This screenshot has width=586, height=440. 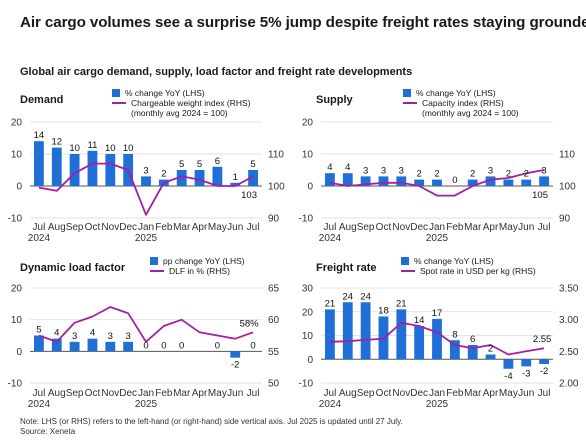 What do you see at coordinates (199, 271) in the screenshot?
I see `legend-label-line: DLF in % (RHS)` at bounding box center [199, 271].